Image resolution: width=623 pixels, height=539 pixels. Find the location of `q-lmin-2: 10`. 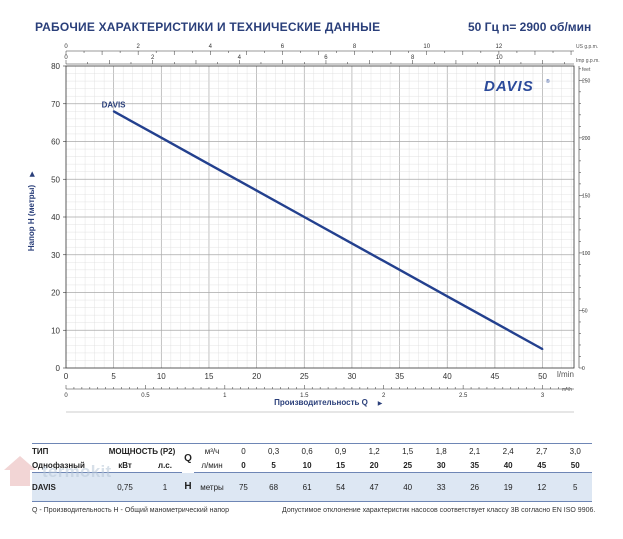

q-lmin-2: 10 is located at coordinates (307, 465).